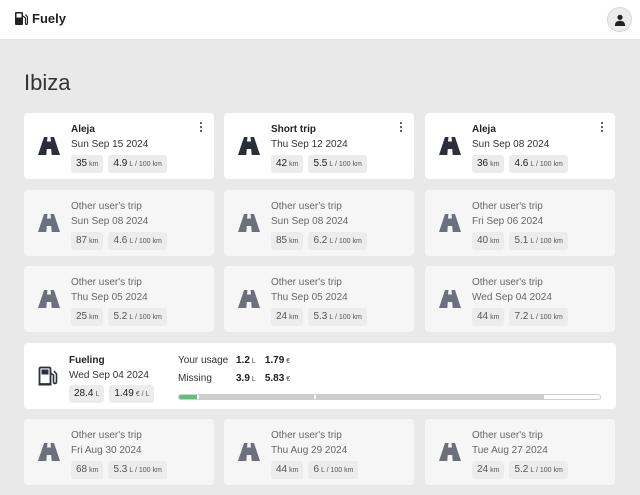 The height and width of the screenshot is (495, 640). What do you see at coordinates (82, 163) in the screenshot?
I see `trip-distance: 35` at bounding box center [82, 163].